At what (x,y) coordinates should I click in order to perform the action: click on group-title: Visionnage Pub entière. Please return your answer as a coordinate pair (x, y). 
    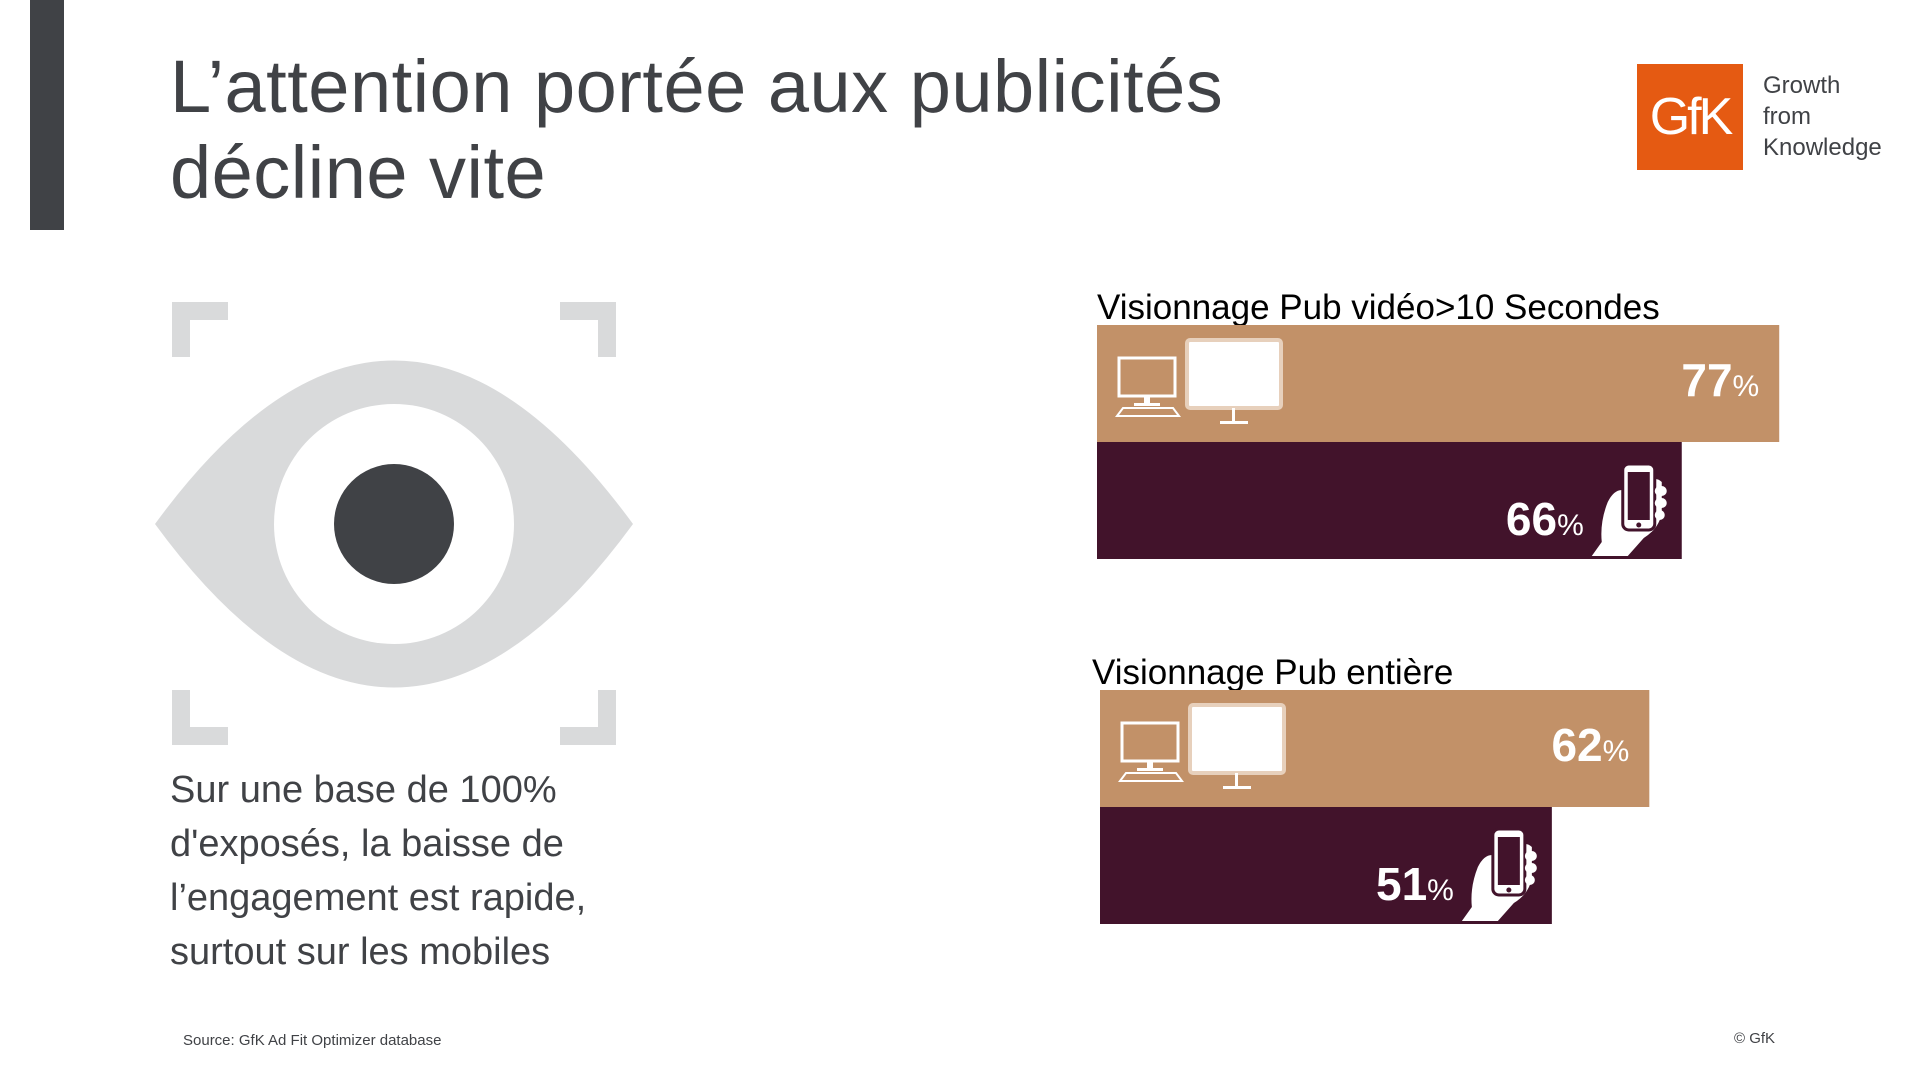
    Looking at the image, I should click on (1272, 672).